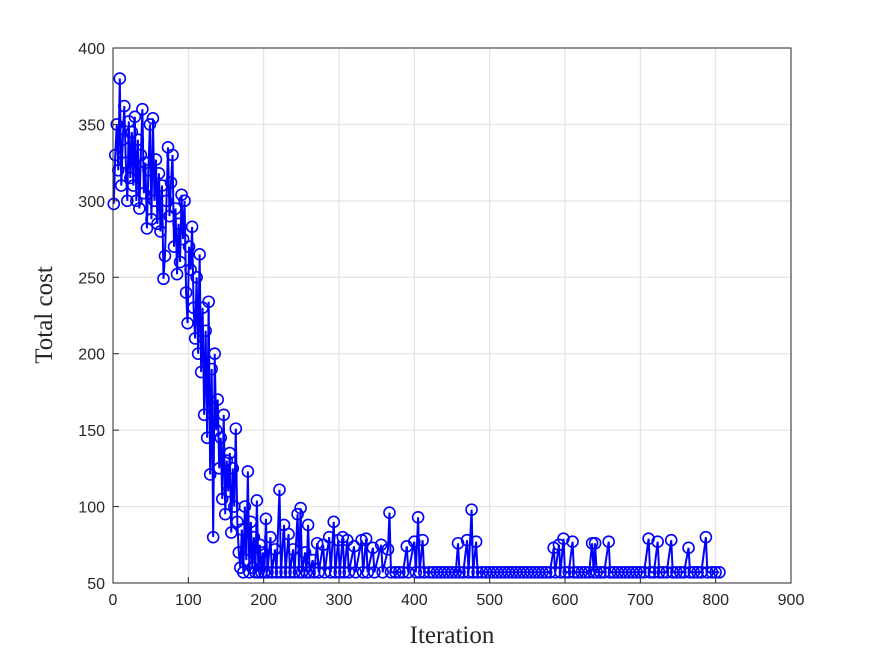  I want to click on x-tick-label: 300, so click(339, 600).